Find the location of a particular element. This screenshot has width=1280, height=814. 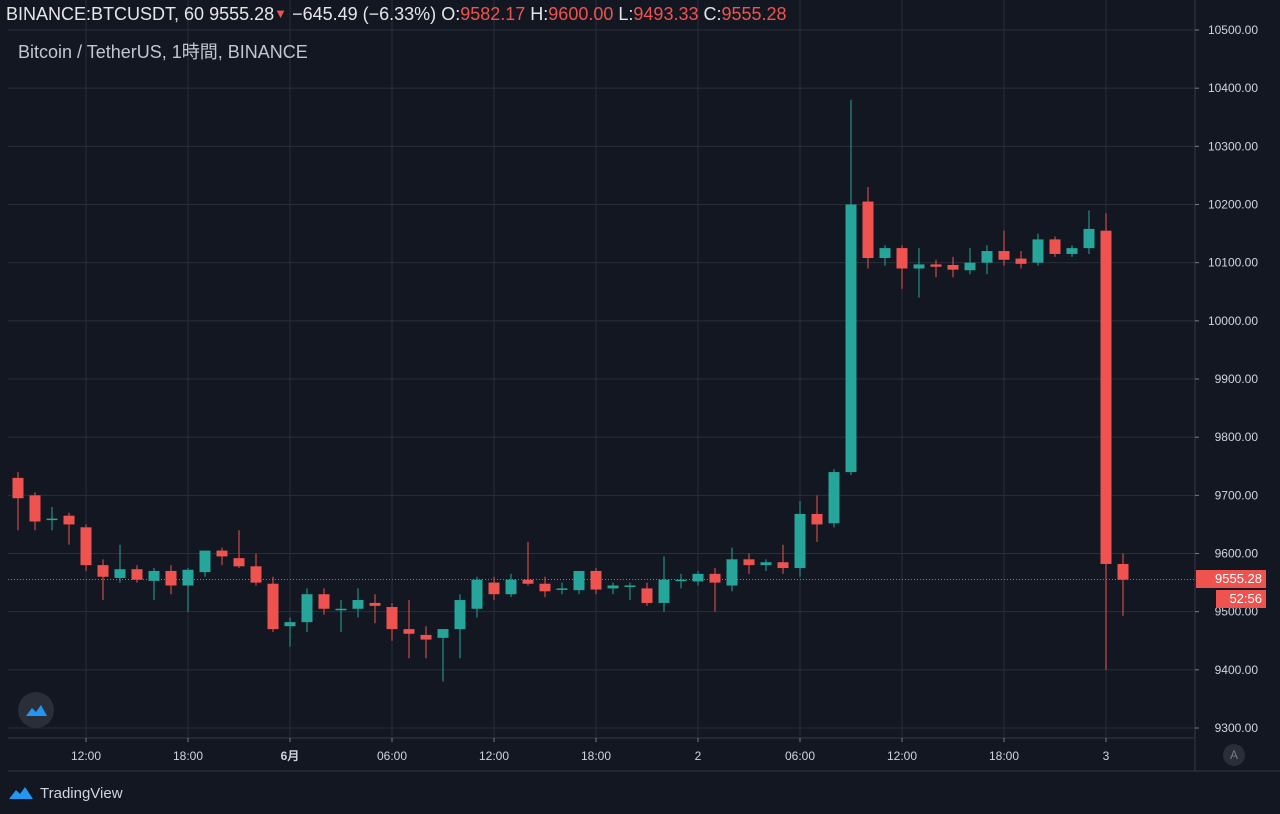

price-tick-label: 9400.00 is located at coordinates (1237, 670).